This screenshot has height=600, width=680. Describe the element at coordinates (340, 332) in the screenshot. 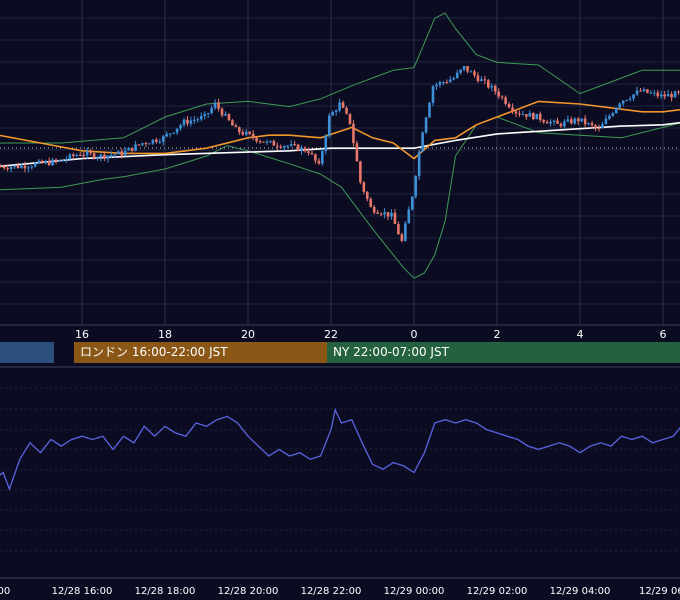

I see `hour-axis: 16 18 20 22 0 2 4 6` at that location.